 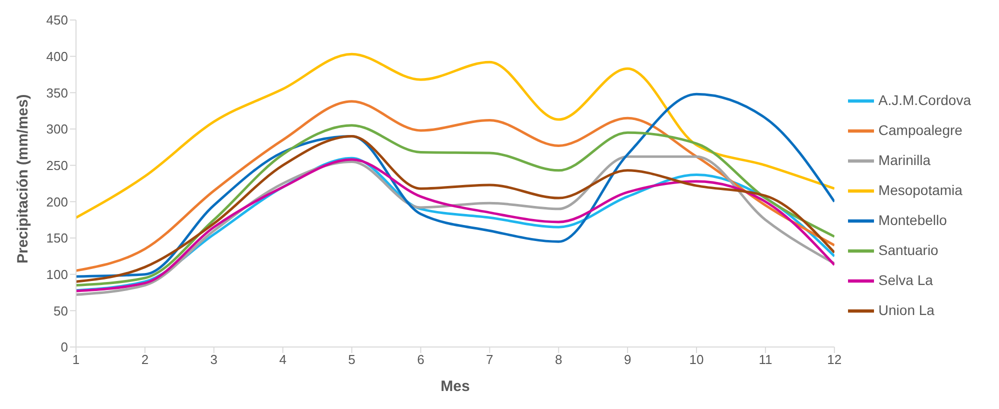 What do you see at coordinates (145, 360) in the screenshot?
I see `x-tick-label: 2` at bounding box center [145, 360].